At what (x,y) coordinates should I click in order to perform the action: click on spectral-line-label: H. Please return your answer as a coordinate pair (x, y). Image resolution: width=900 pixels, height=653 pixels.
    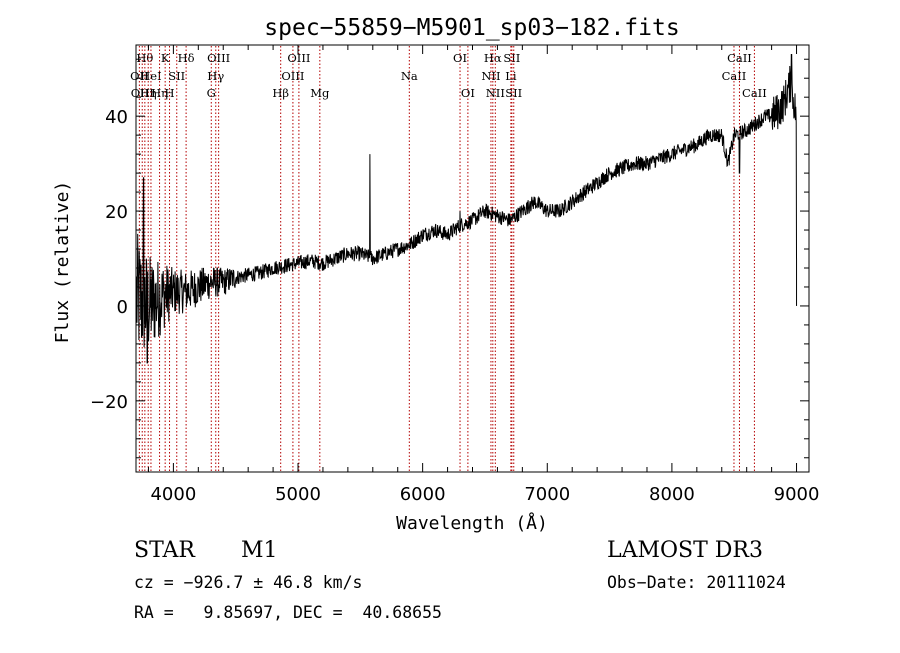
    Looking at the image, I should click on (170, 93).